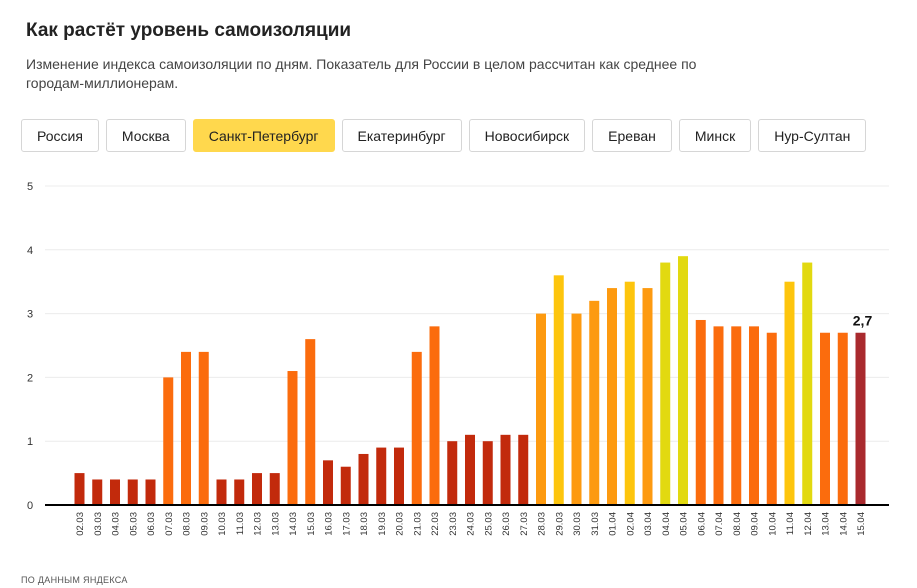 The height and width of the screenshot is (588, 917). I want to click on x-tick-label: 15.03, so click(311, 524).